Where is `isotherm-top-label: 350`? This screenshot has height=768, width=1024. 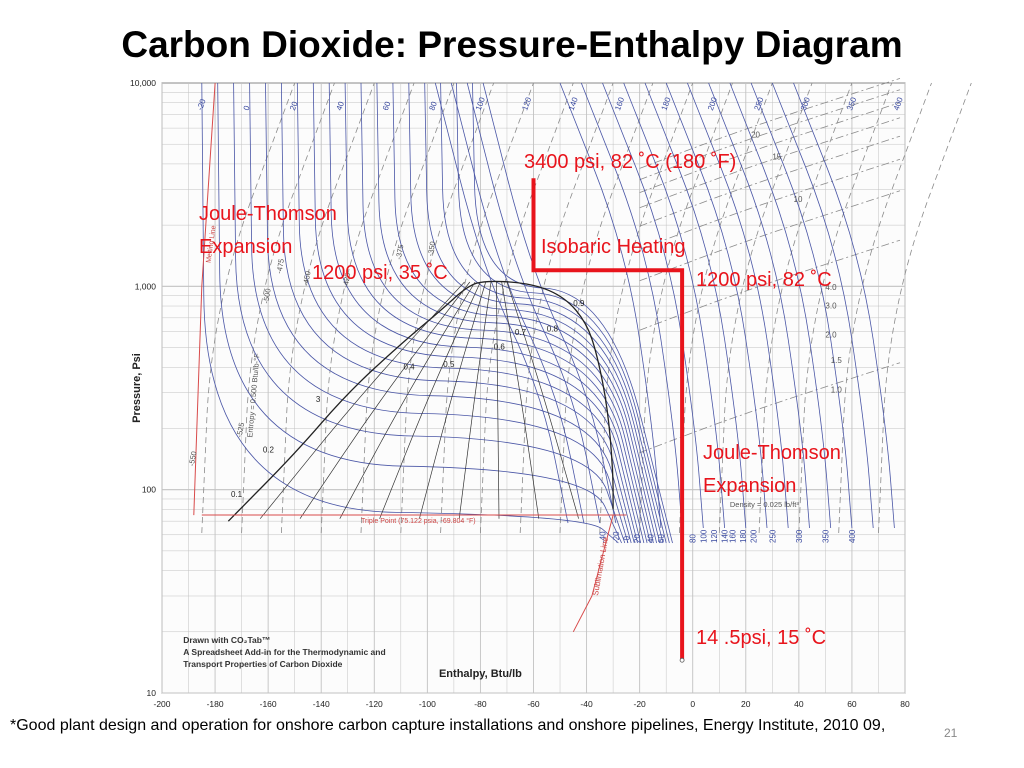
isotherm-top-label: 350 is located at coordinates (851, 104).